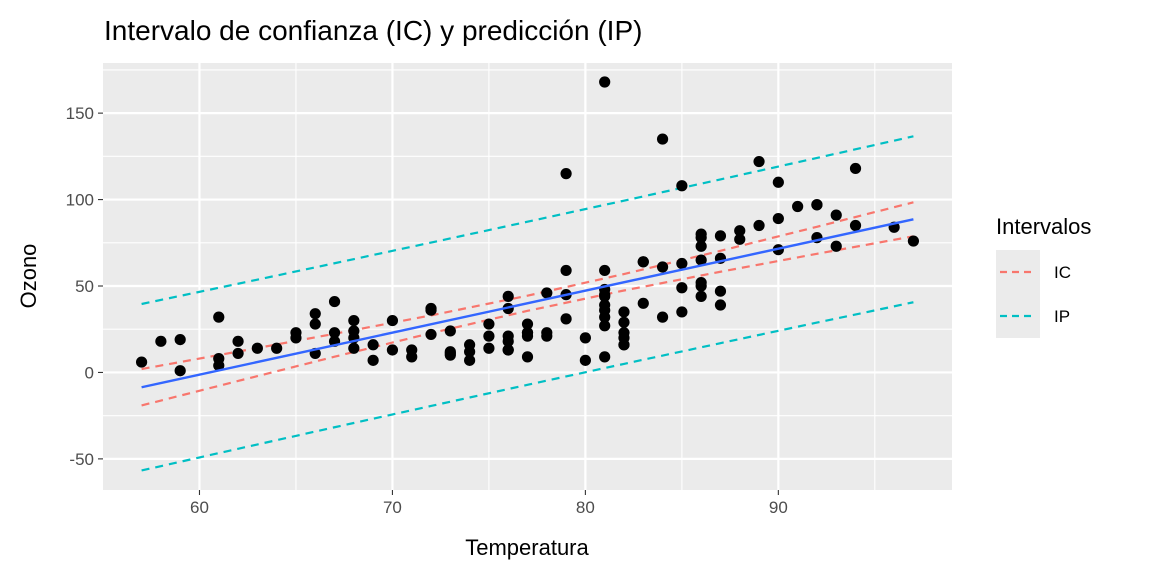 The height and width of the screenshot is (576, 1152). Describe the element at coordinates (392, 507) in the screenshot. I see `x-tick-label: 70` at that location.